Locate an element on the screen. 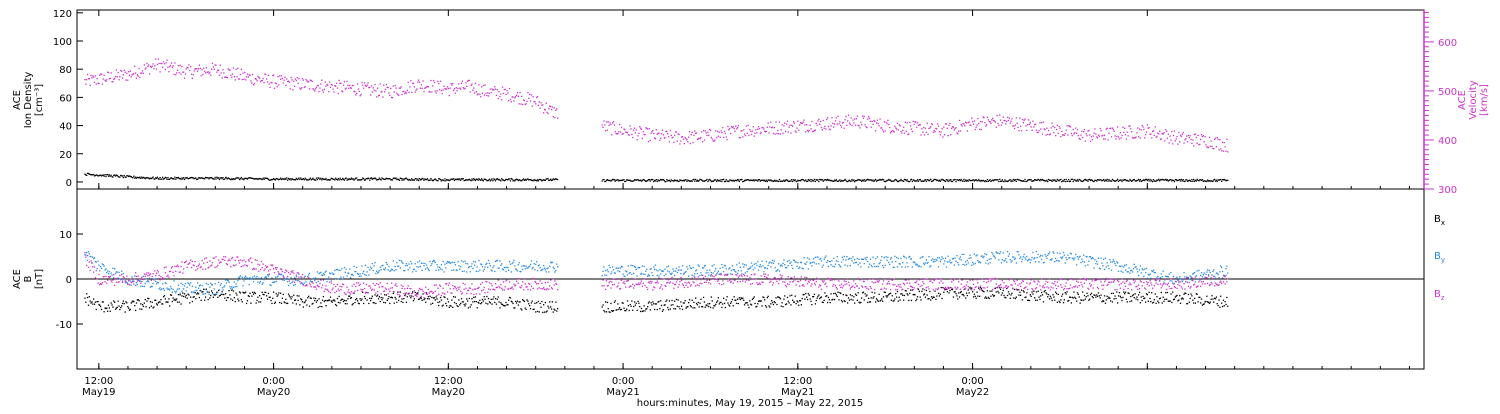  density-tick-label: 40 is located at coordinates (65, 127).